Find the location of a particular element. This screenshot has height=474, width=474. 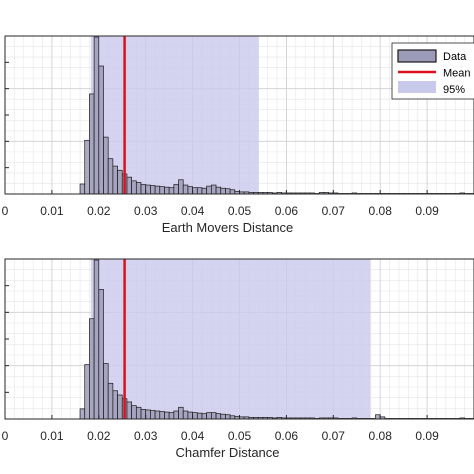

legend-ci-swatch is located at coordinates (417, 87).